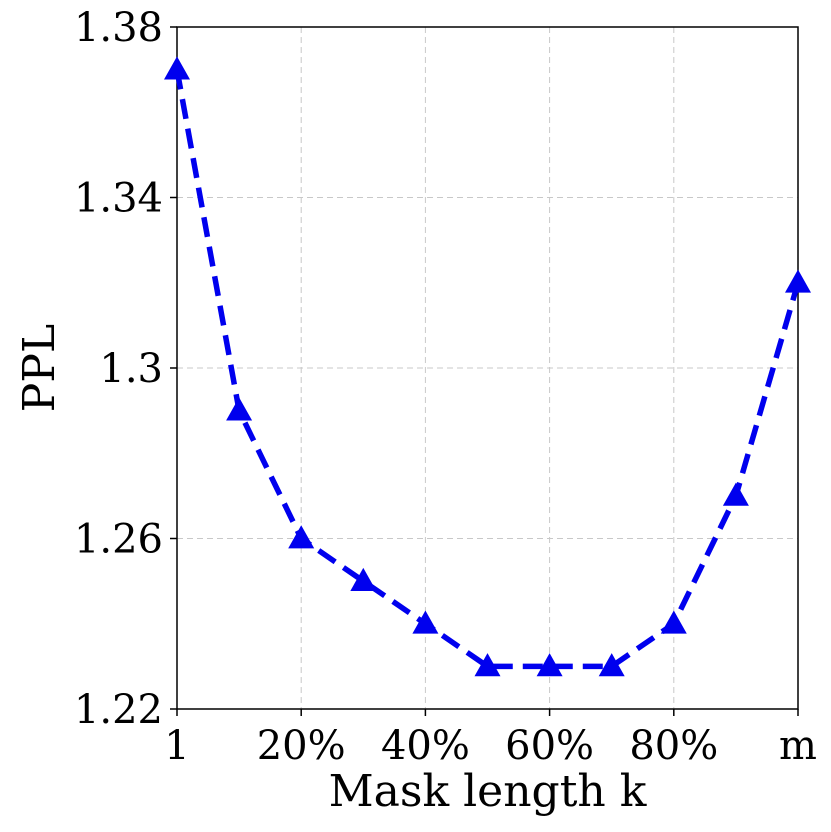 The width and height of the screenshot is (831, 832). What do you see at coordinates (673, 746) in the screenshot?
I see `x-tick-label: 80%` at bounding box center [673, 746].